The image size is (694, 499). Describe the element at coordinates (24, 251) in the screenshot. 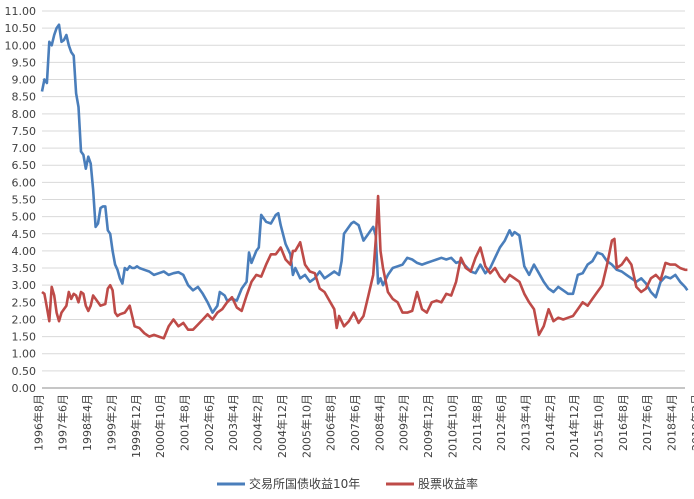

I see `y-tick-label: 4.00` at that location.